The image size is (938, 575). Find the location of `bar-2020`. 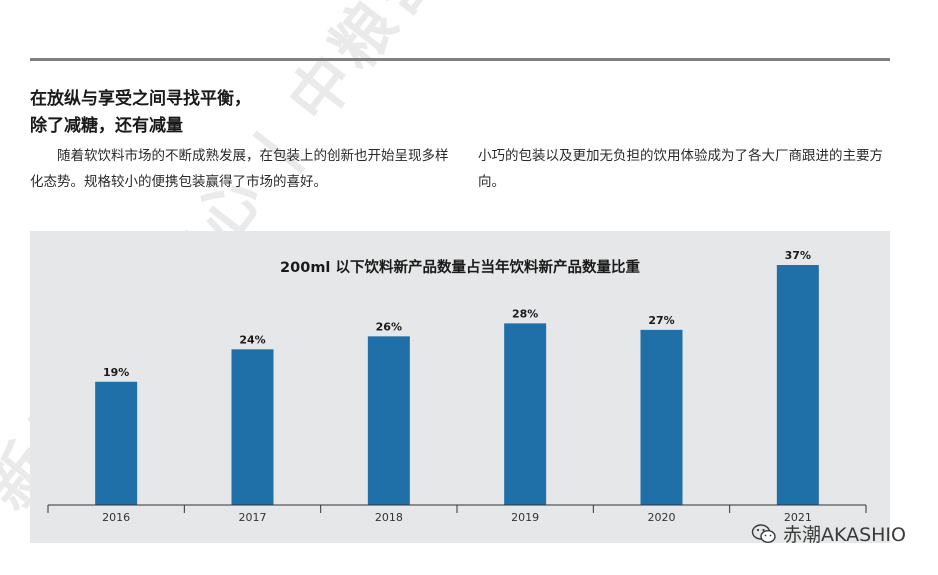

bar-2020 is located at coordinates (661, 417).